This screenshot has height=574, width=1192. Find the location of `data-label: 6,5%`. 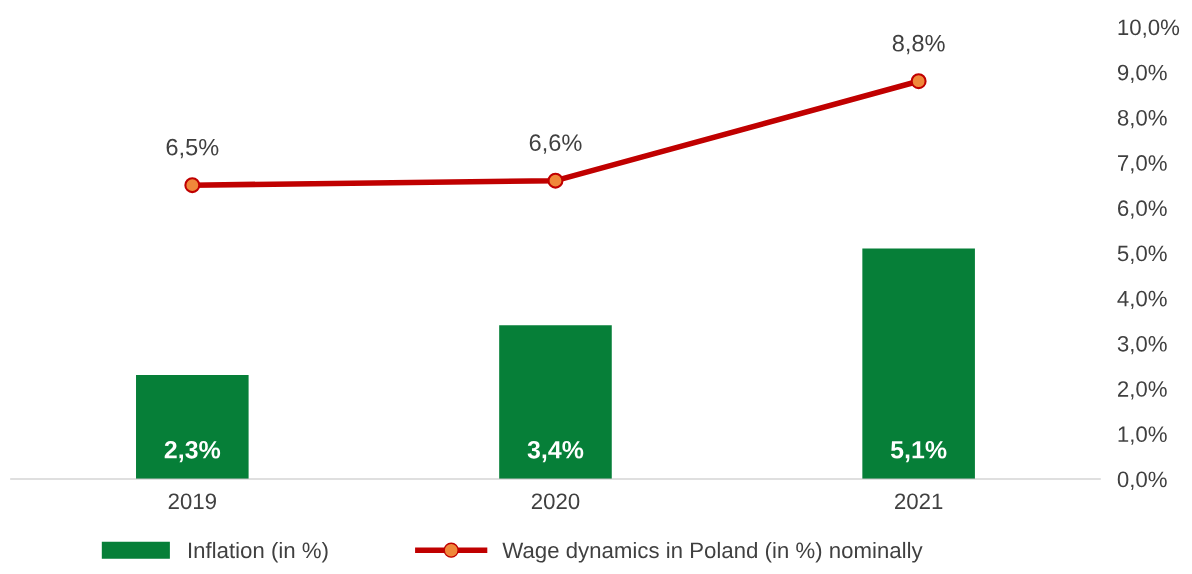

data-label: 6,5% is located at coordinates (192, 148).